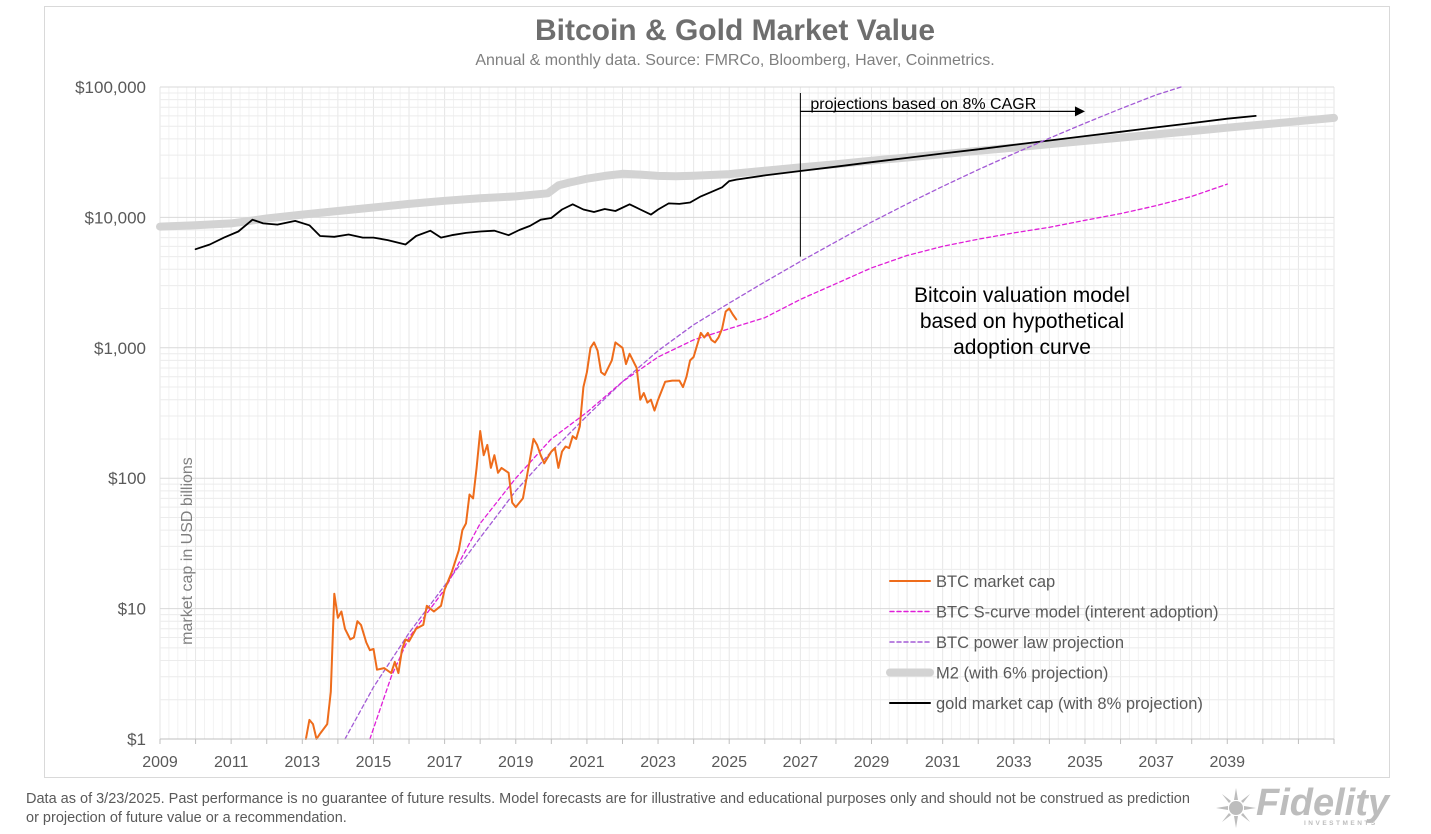 The image size is (1431, 834). I want to click on legend-label: BTC S-curve model (interent adoption), so click(1077, 613).